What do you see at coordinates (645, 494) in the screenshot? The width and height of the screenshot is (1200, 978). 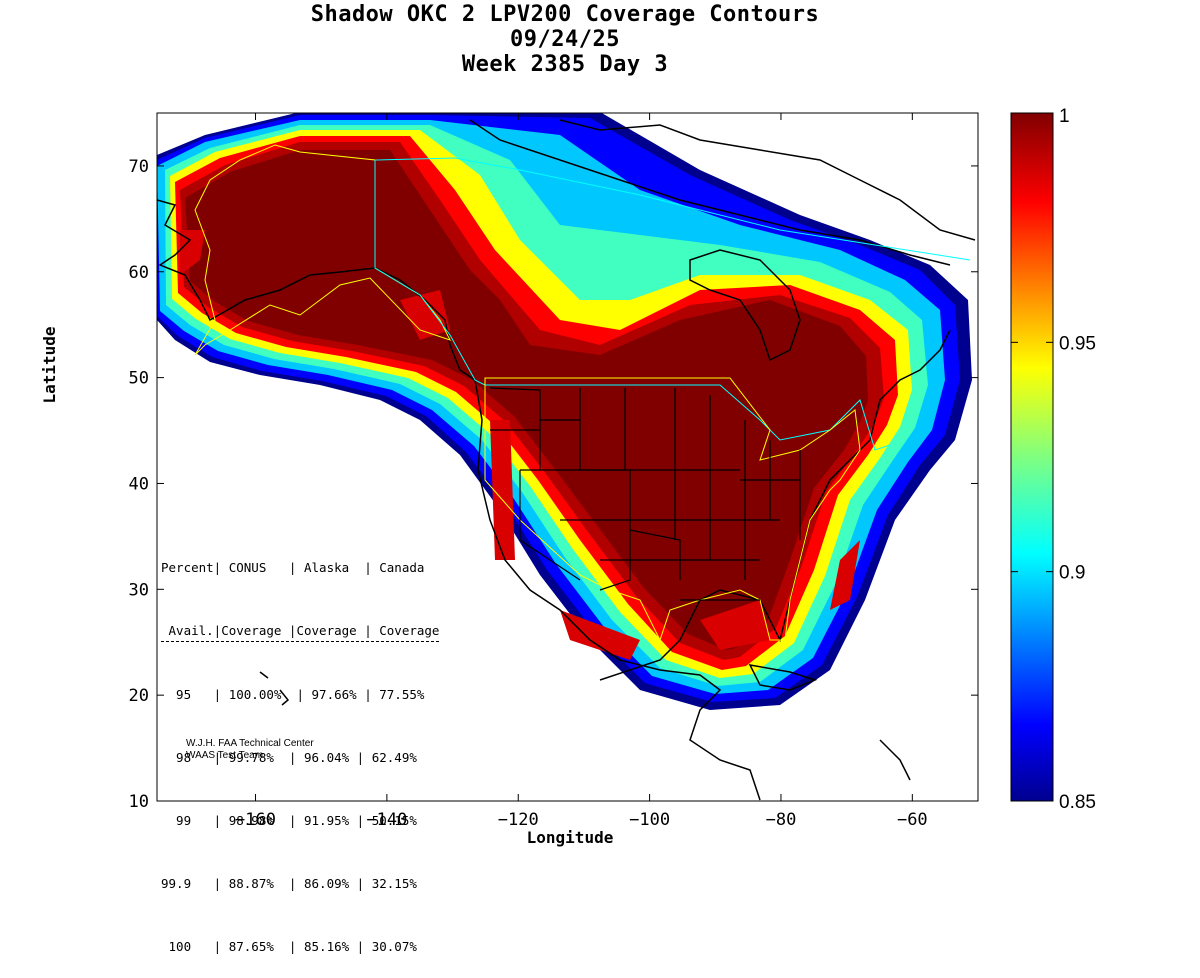 I see `state-lines` at bounding box center [645, 494].